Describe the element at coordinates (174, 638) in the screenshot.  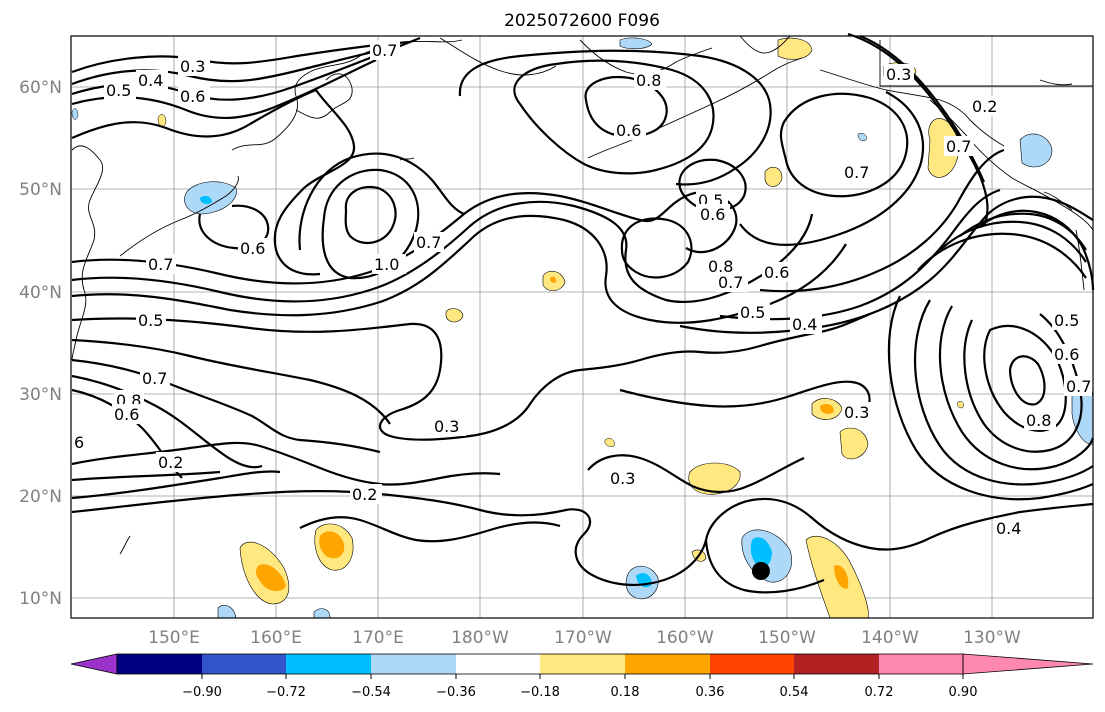
I see `lon-label: 150°E` at that location.